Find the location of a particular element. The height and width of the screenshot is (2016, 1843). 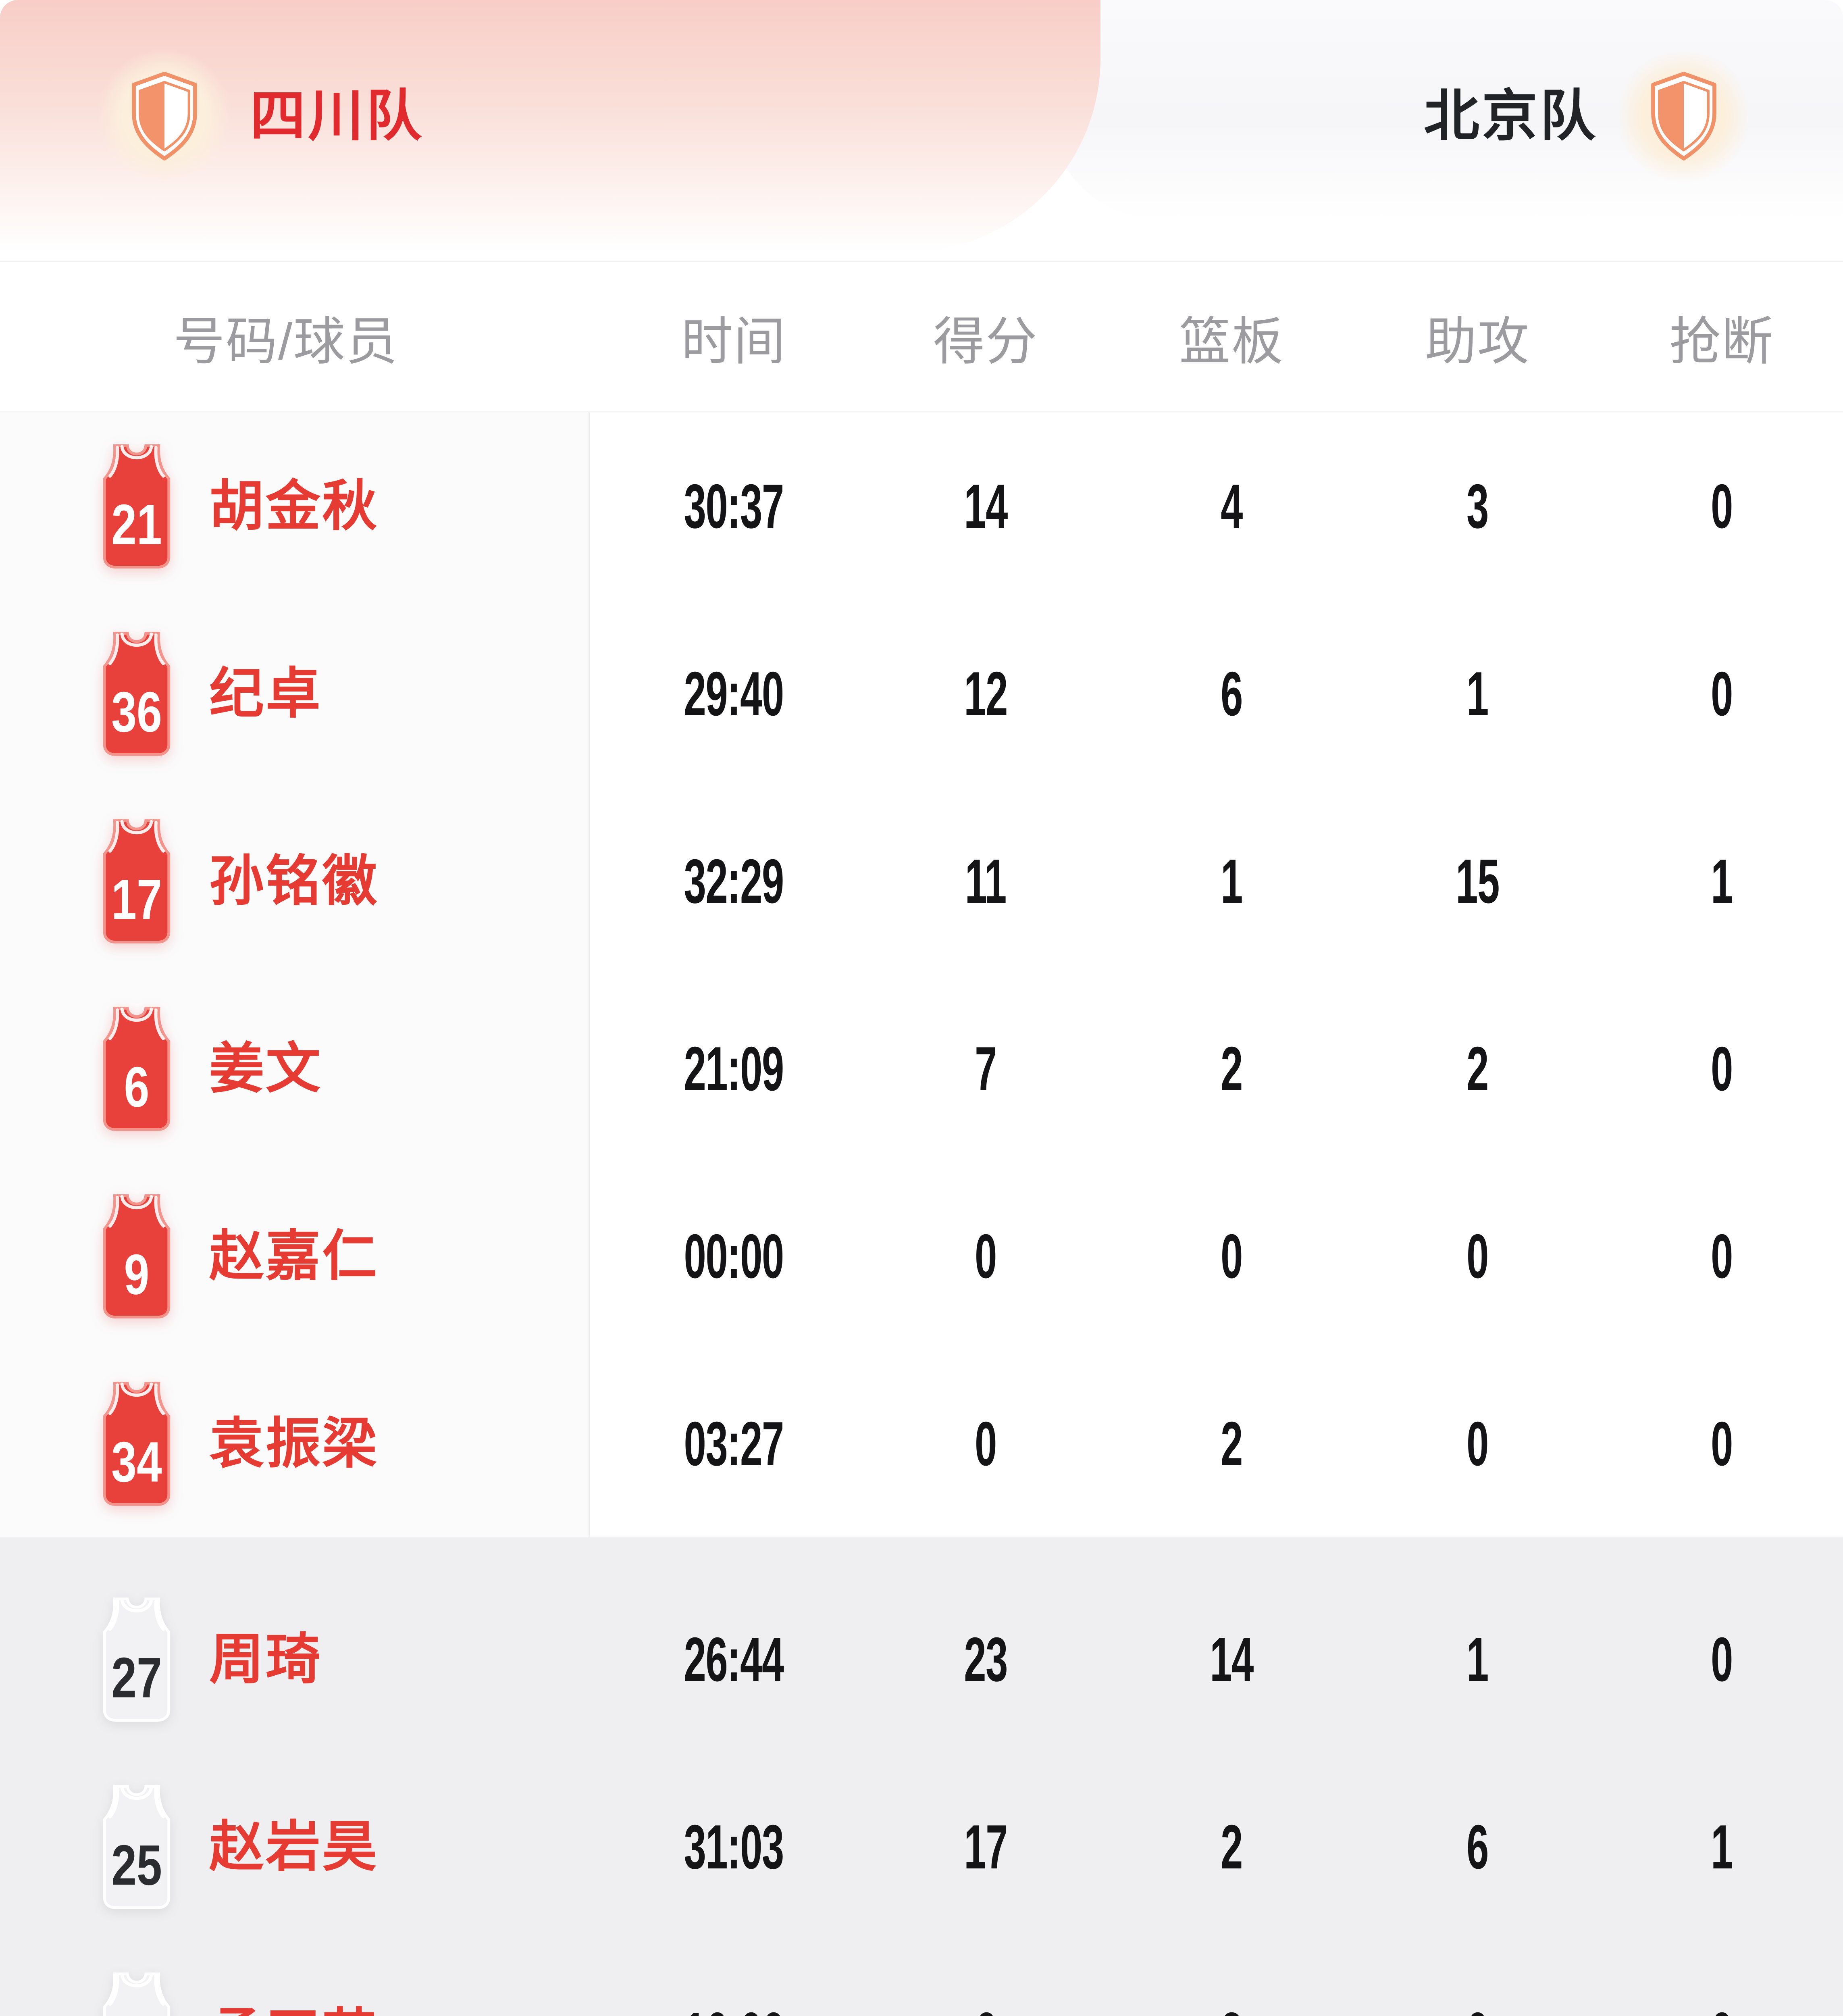

stat-rebounds: 14 is located at coordinates (1232, 1659).